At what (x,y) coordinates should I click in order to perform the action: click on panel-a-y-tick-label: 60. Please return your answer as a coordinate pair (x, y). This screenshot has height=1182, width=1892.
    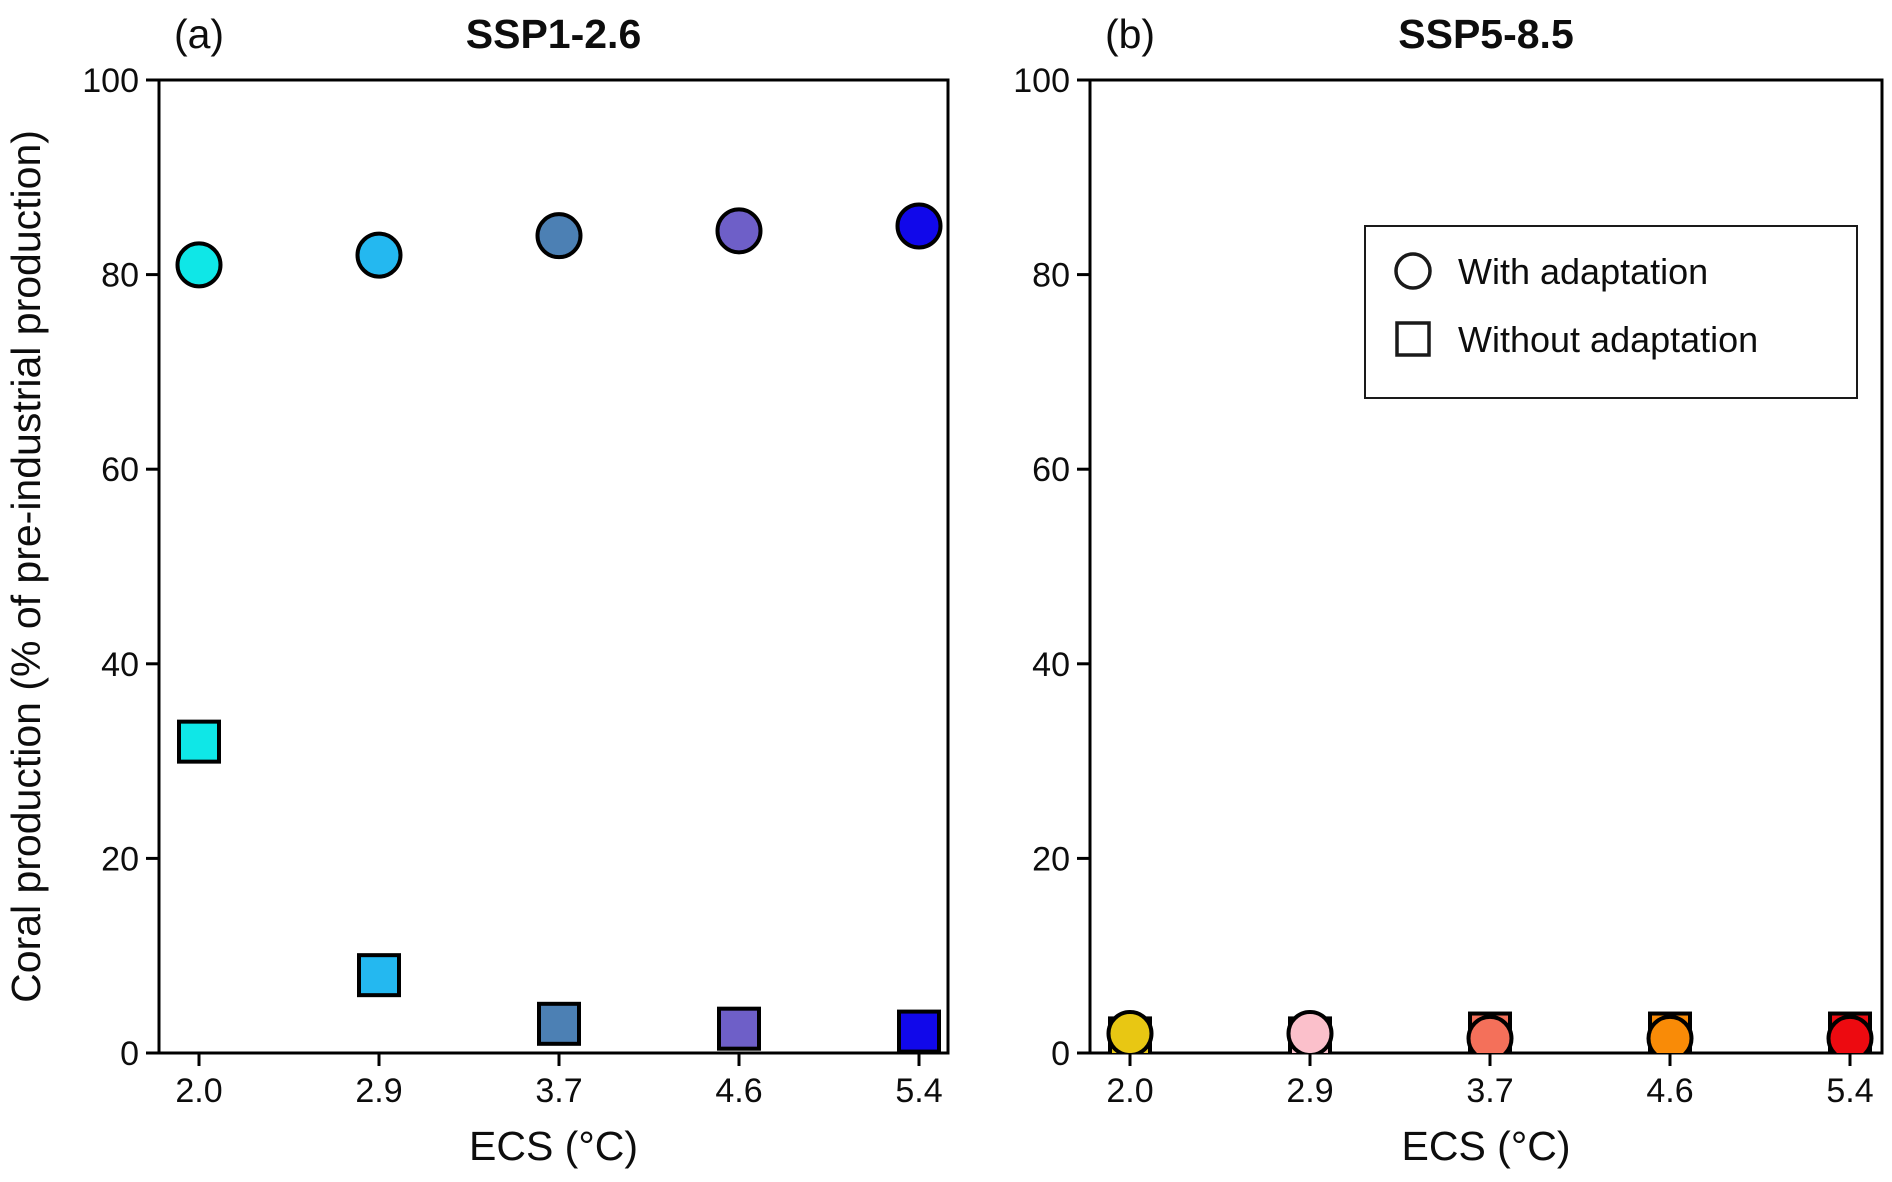
    Looking at the image, I should click on (120, 470).